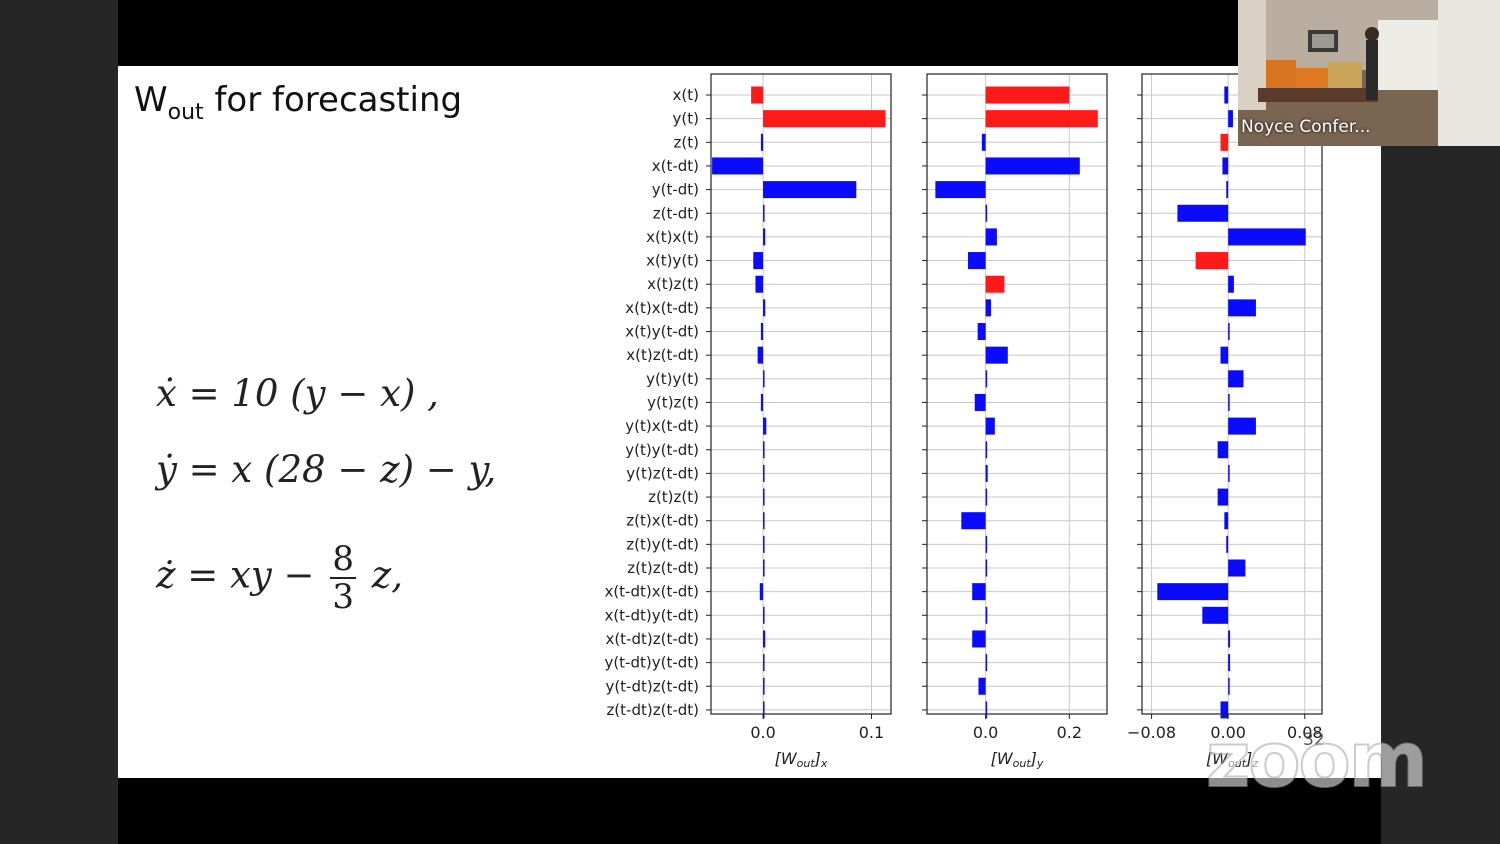  I want to click on equation-z-fraction: 8 3, so click(343, 578).